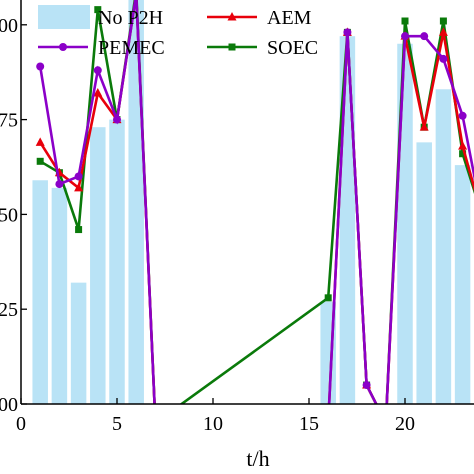 The image size is (474, 474). What do you see at coordinates (9, 26) in the screenshot?
I see `y-tick-label-200: 200` at bounding box center [9, 26].